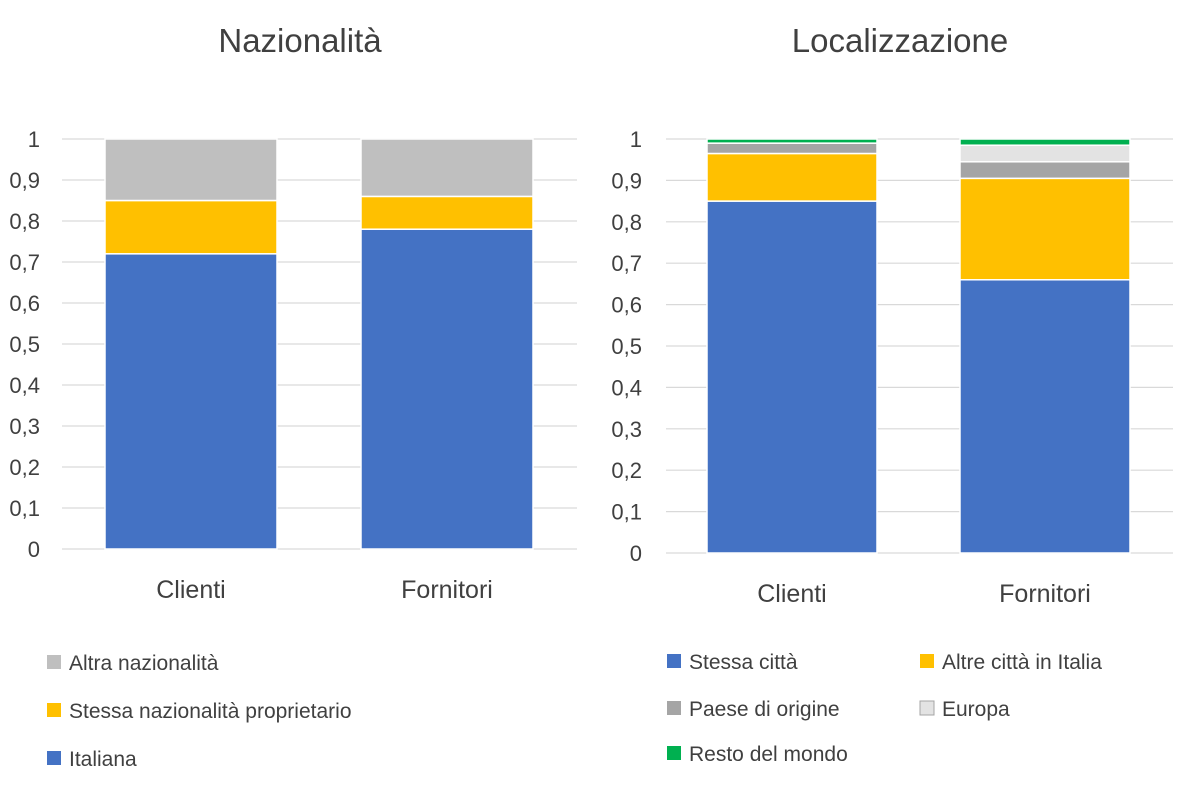 The height and width of the screenshot is (809, 1200). Describe the element at coordinates (792, 177) in the screenshot. I see `chart2-bar-clienti-altre-citta-in-italia` at that location.